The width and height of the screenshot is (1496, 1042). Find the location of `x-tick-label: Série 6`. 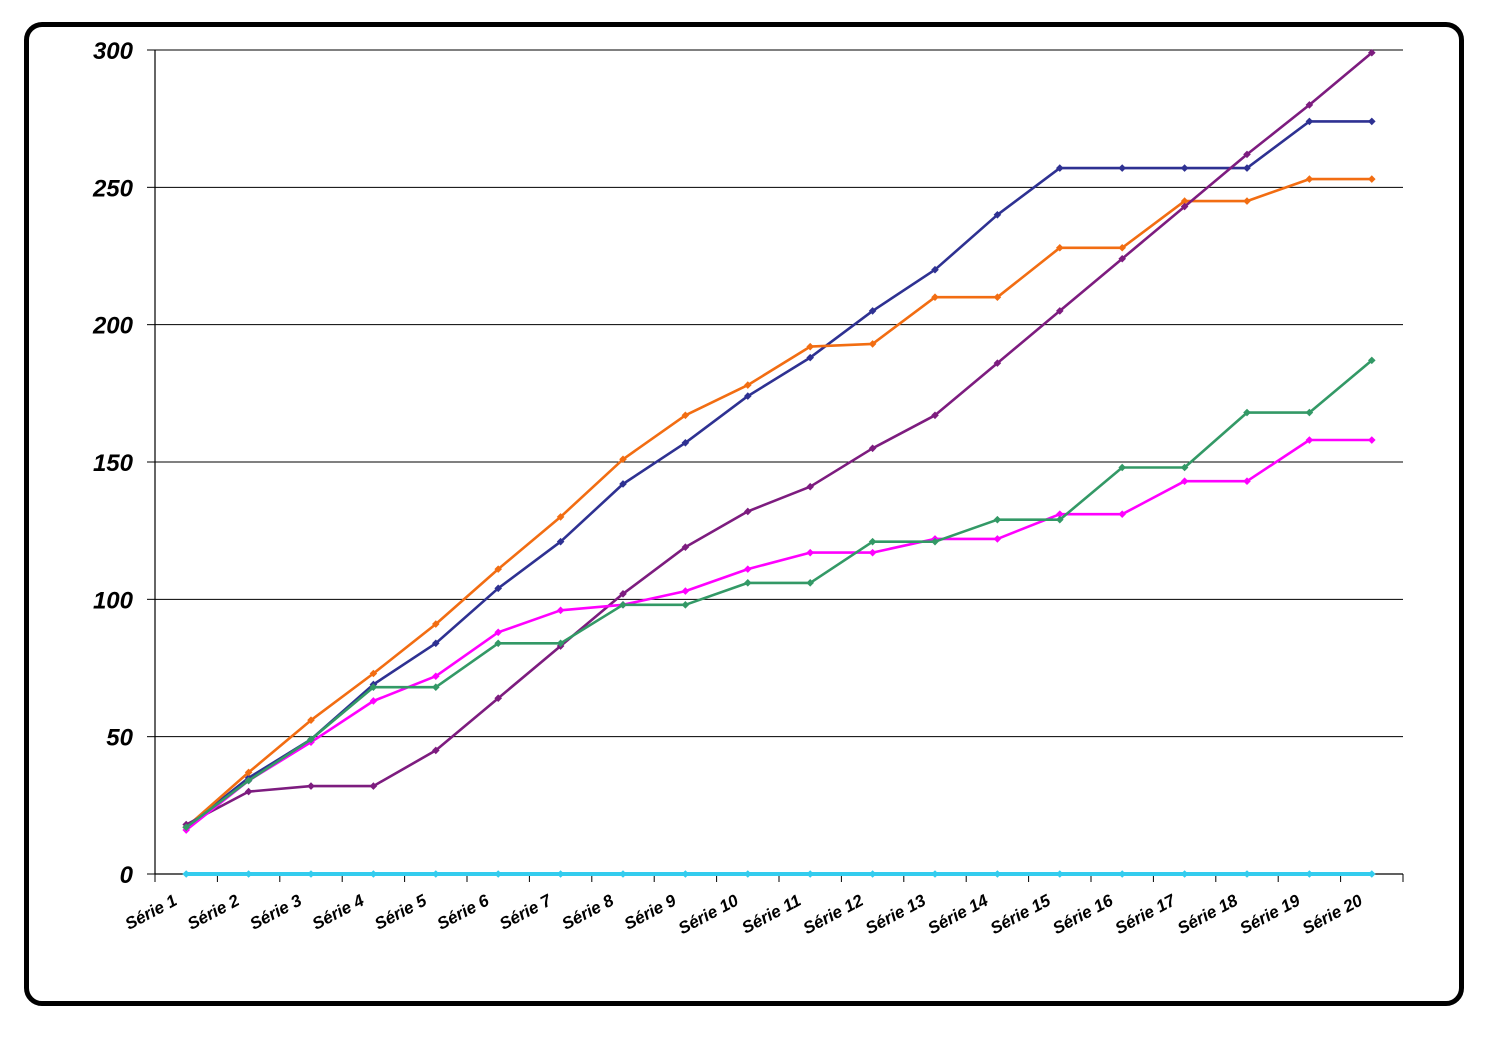

x-tick-label: Série 6 is located at coordinates (463, 912).